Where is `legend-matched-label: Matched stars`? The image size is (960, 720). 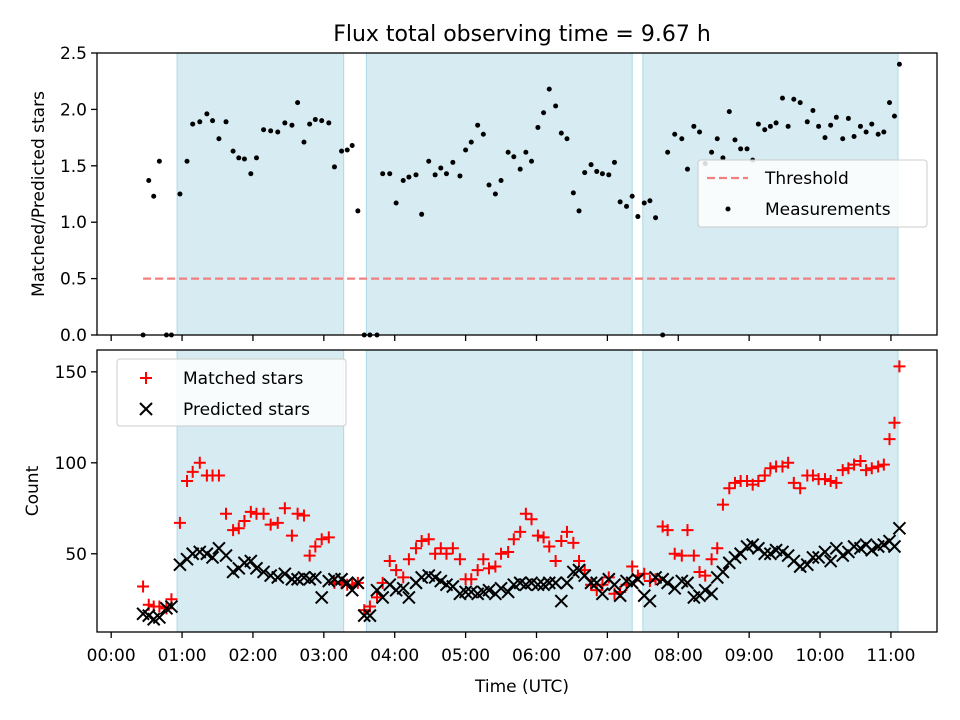
legend-matched-label: Matched stars is located at coordinates (243, 379).